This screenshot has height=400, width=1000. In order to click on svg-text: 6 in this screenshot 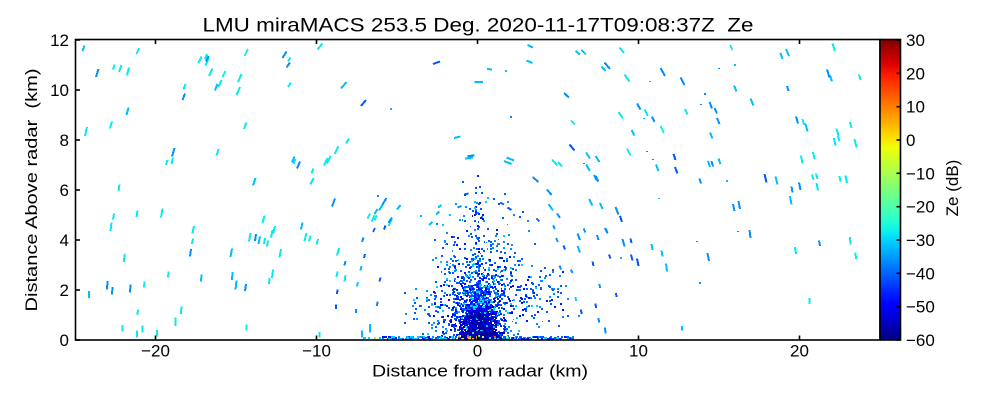, I will do `click(64, 190)`.